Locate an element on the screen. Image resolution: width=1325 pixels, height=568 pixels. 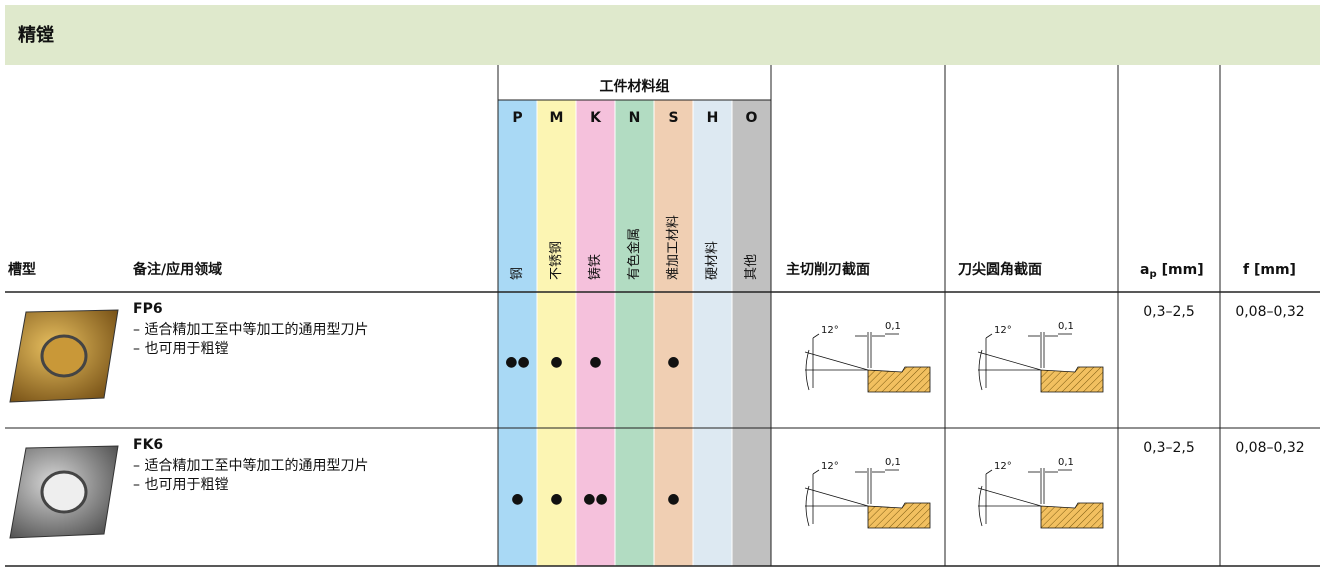
material-code: H is located at coordinates (713, 118).